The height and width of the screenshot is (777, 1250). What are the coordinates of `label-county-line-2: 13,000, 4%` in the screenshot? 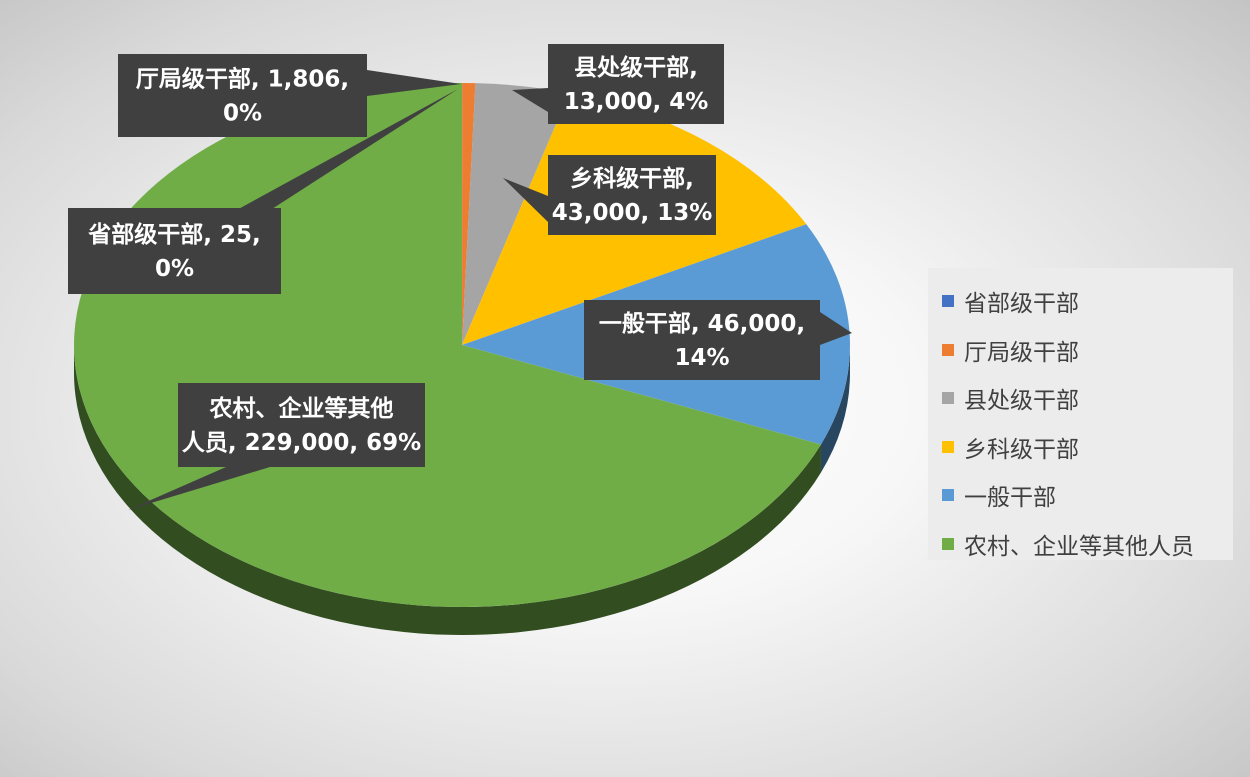 It's located at (636, 102).